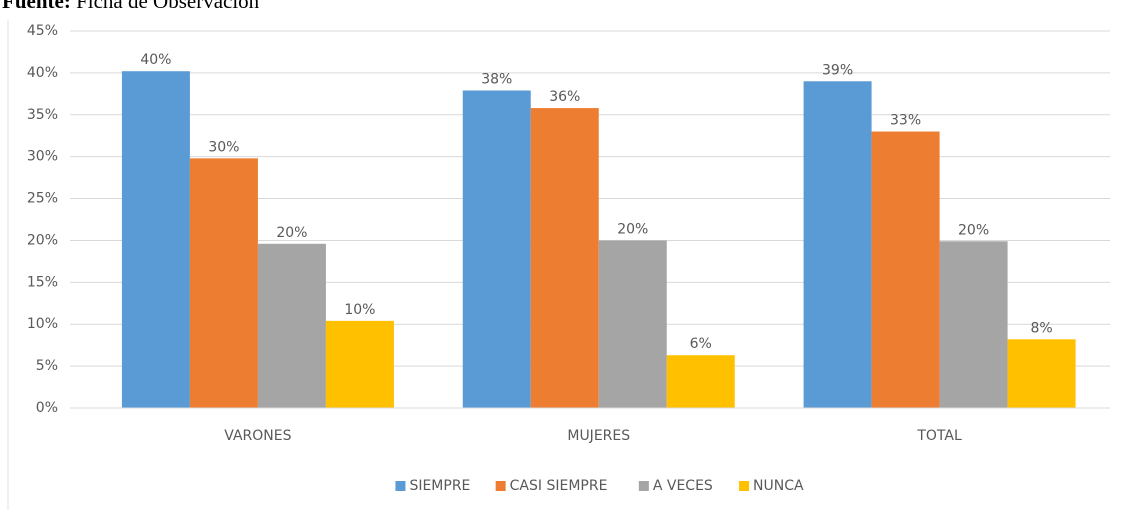  What do you see at coordinates (42, 73) in the screenshot?
I see `y-tick-label: 40%` at bounding box center [42, 73].